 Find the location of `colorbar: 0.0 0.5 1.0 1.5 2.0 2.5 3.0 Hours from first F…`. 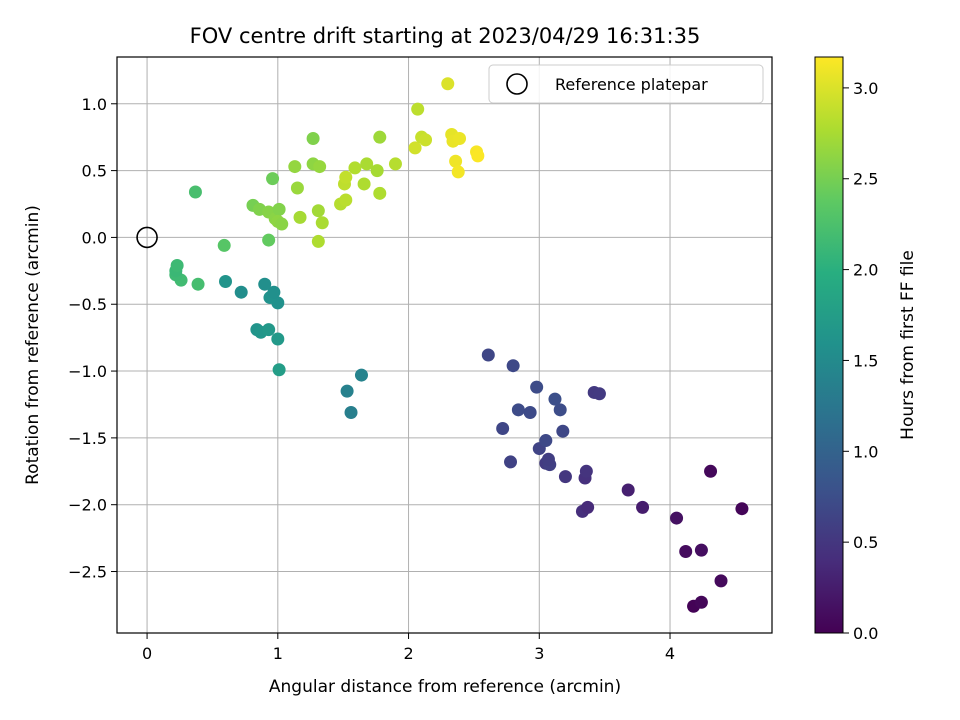

colorbar: 0.0 0.5 1.0 1.5 2.0 2.5 3.0 Hours from first F… is located at coordinates (866, 349).